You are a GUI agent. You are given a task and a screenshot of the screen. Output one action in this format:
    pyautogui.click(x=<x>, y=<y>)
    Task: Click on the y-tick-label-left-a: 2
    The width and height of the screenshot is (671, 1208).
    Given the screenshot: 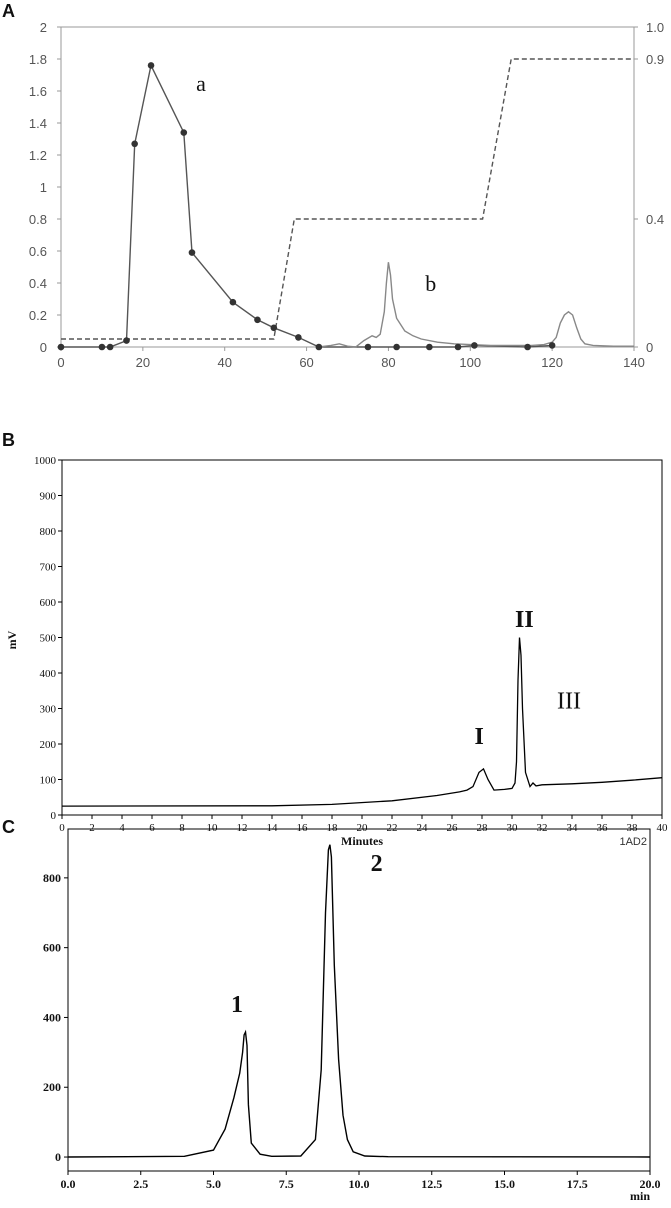 What is the action you would take?
    pyautogui.click(x=43, y=27)
    